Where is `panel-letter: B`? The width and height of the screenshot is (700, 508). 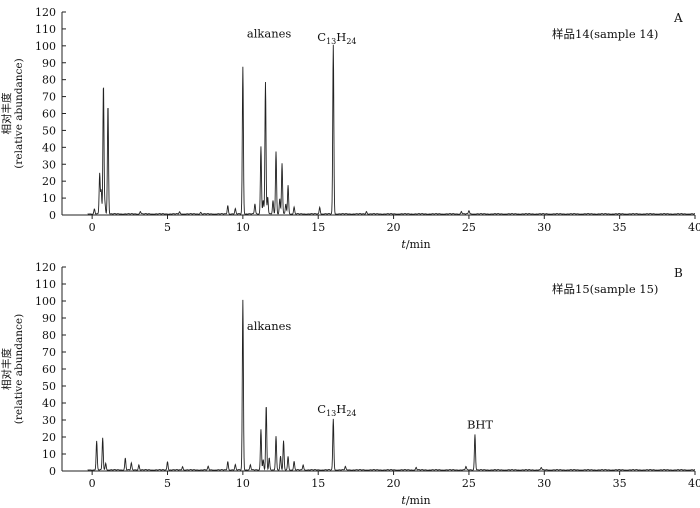
panel-letter: B is located at coordinates (678, 273).